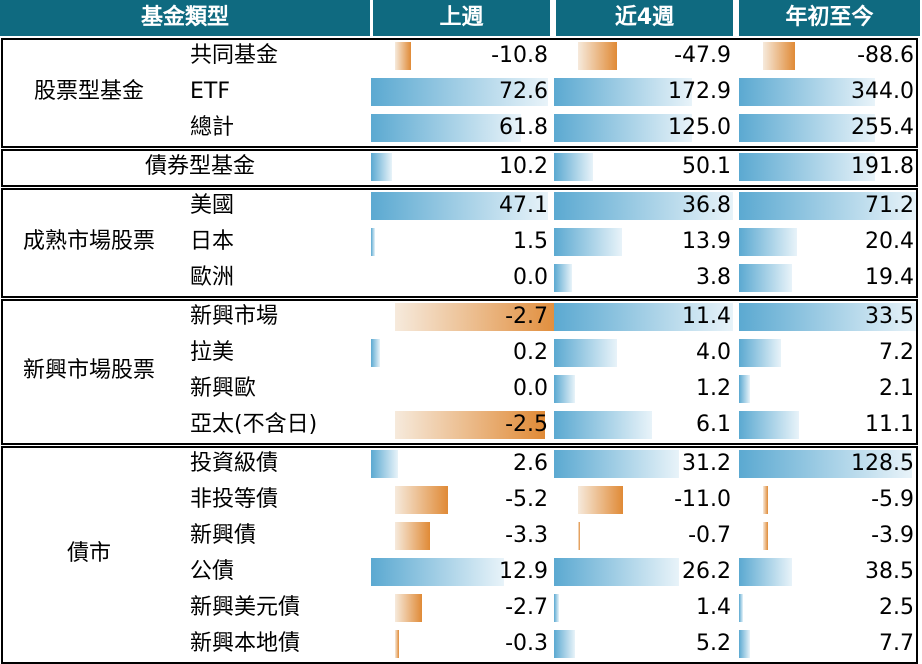 The image size is (922, 664). I want to click on group-label: 股票型基金, so click(88, 91).